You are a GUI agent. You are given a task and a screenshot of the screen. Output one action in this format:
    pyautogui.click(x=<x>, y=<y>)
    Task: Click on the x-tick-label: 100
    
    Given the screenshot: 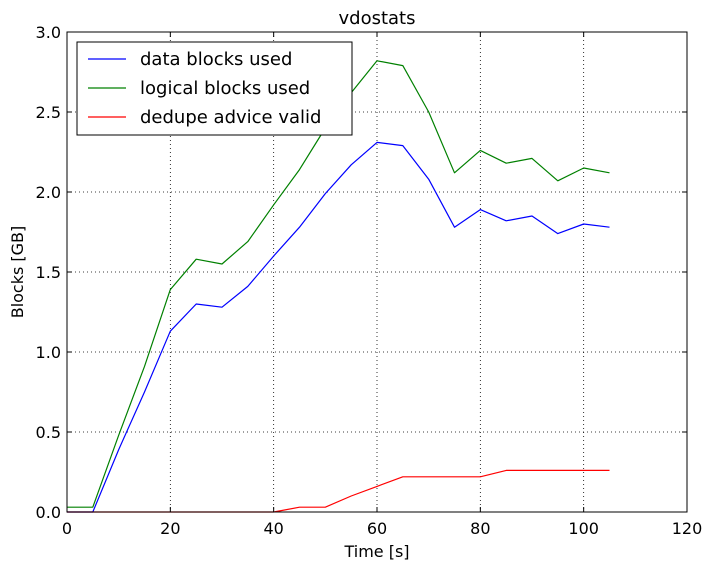 What is the action you would take?
    pyautogui.click(x=583, y=528)
    